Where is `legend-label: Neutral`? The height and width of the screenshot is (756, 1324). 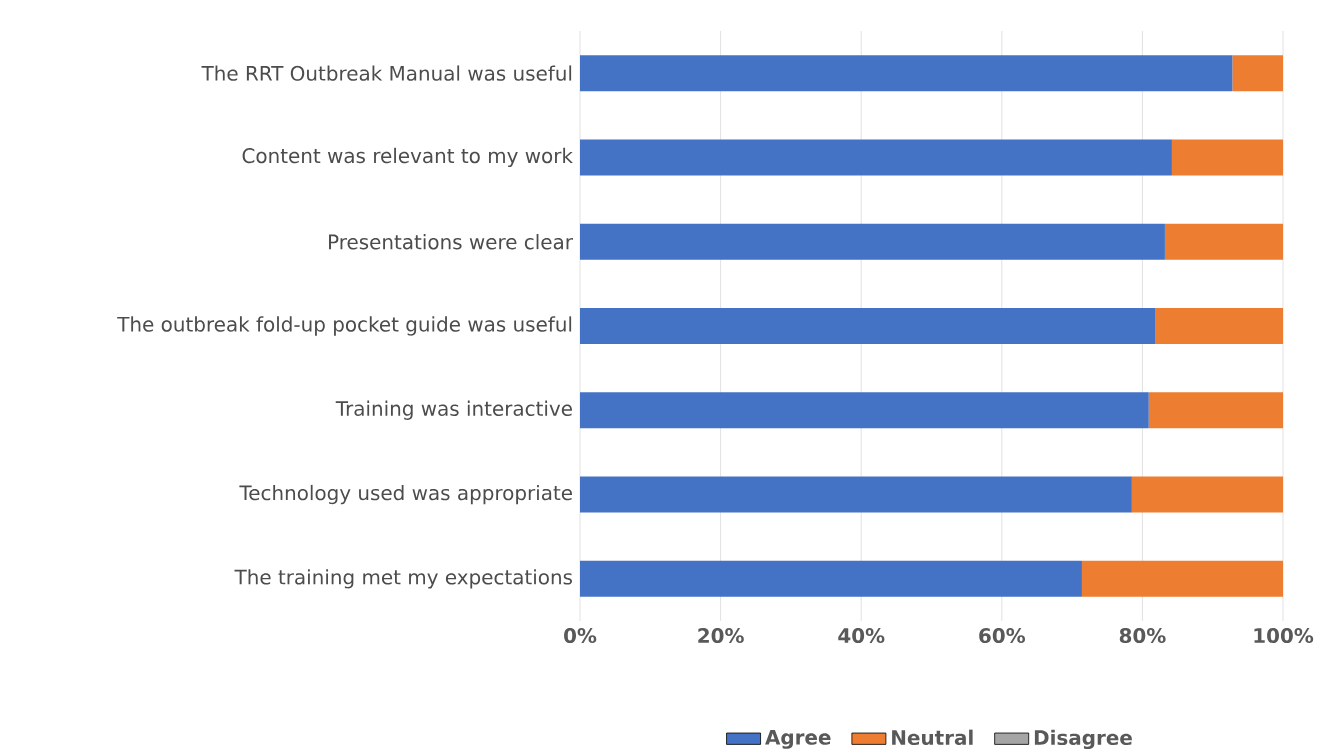
legend-label: Neutral is located at coordinates (932, 737).